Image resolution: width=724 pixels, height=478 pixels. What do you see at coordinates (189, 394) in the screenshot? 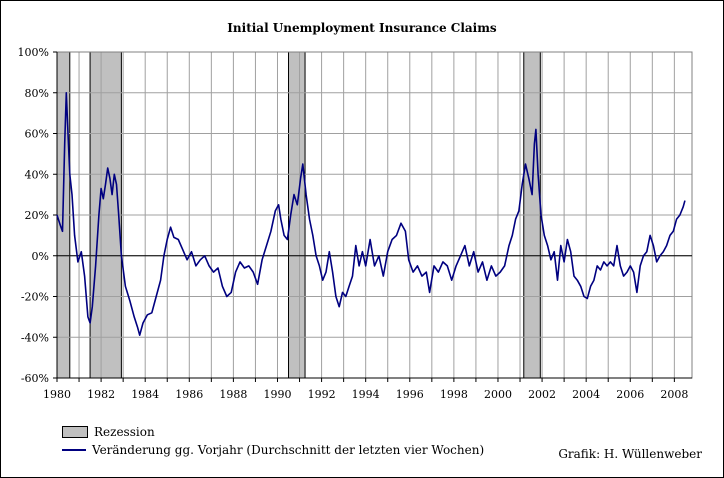
I see `x-tick-label: 1986` at bounding box center [189, 394].